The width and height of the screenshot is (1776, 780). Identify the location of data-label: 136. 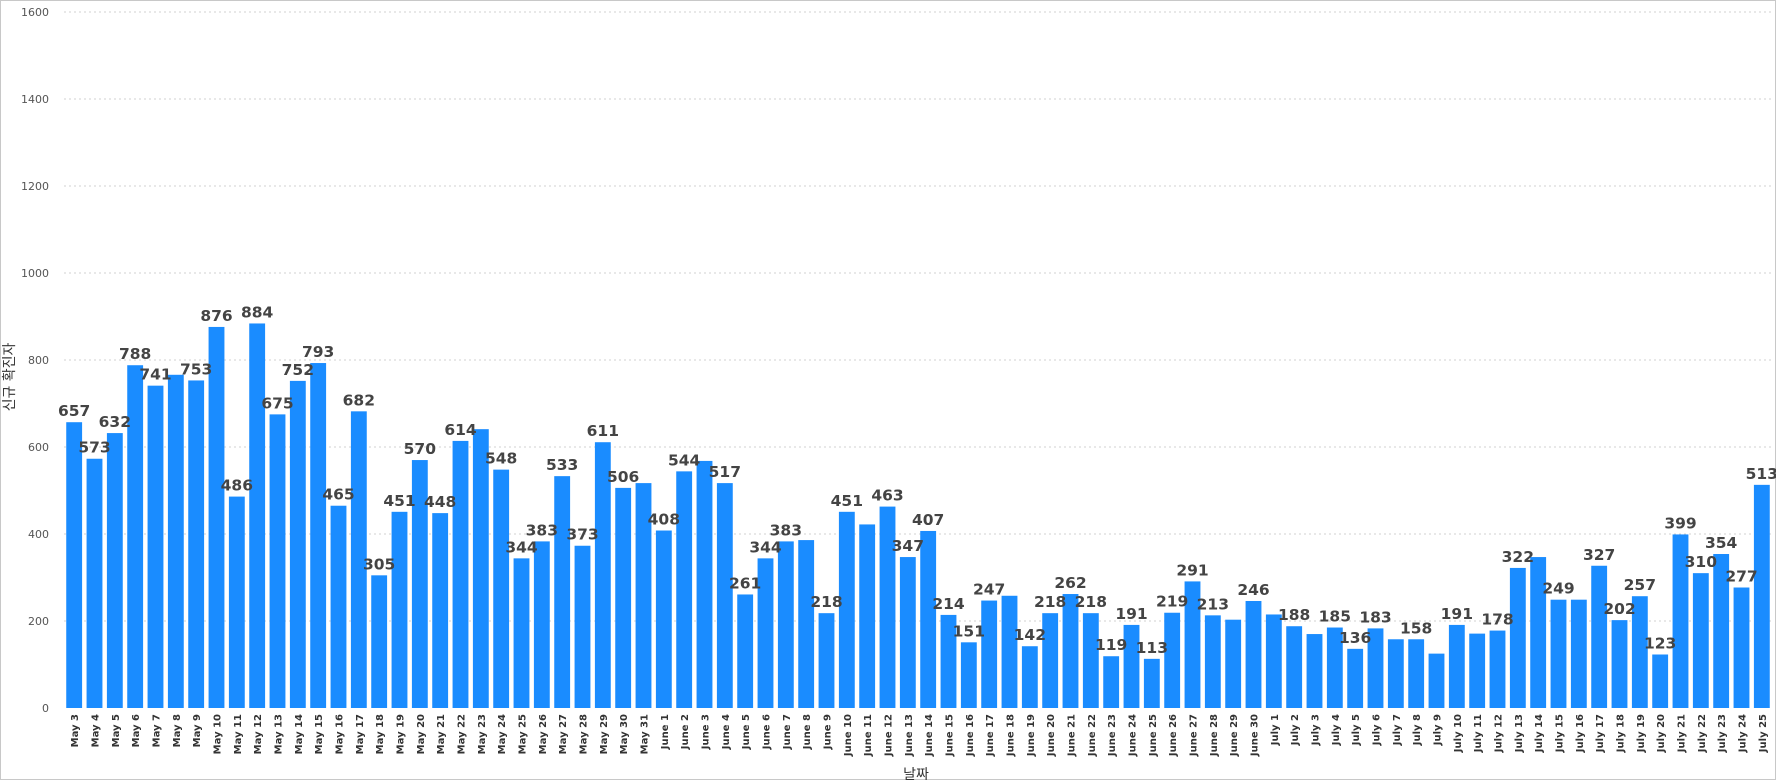
(1355, 638).